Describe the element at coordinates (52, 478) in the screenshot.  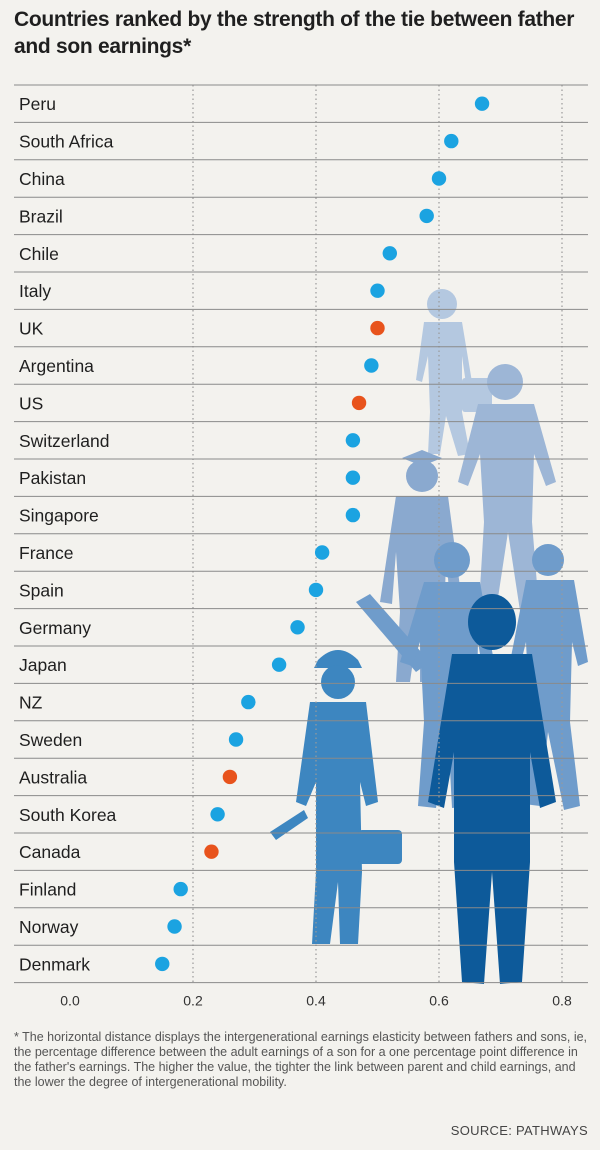
I see `country-label: Pakistan` at that location.